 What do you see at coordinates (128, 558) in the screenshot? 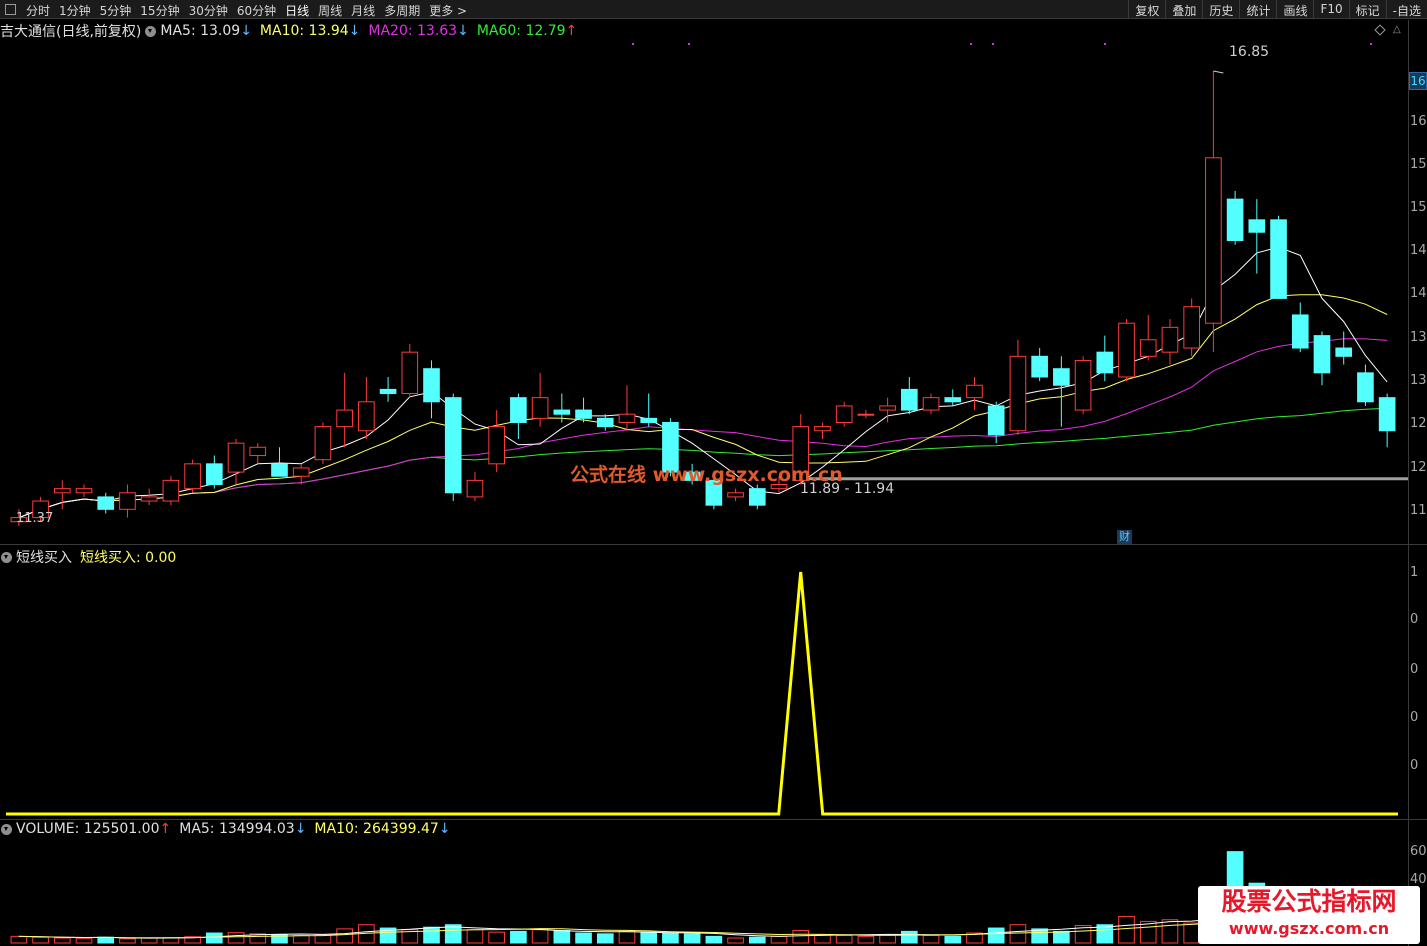
I see `indicator-value: 短线买入: 0.00` at bounding box center [128, 558].